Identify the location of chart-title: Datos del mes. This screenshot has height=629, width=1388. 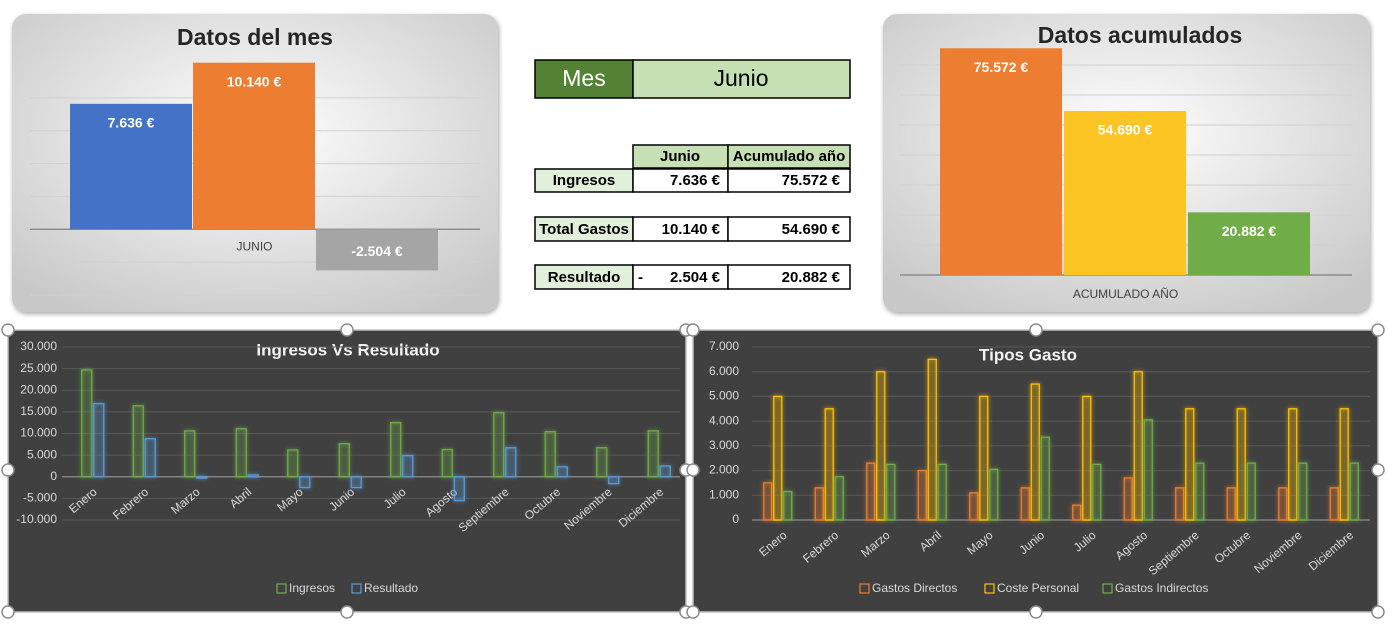
(255, 37).